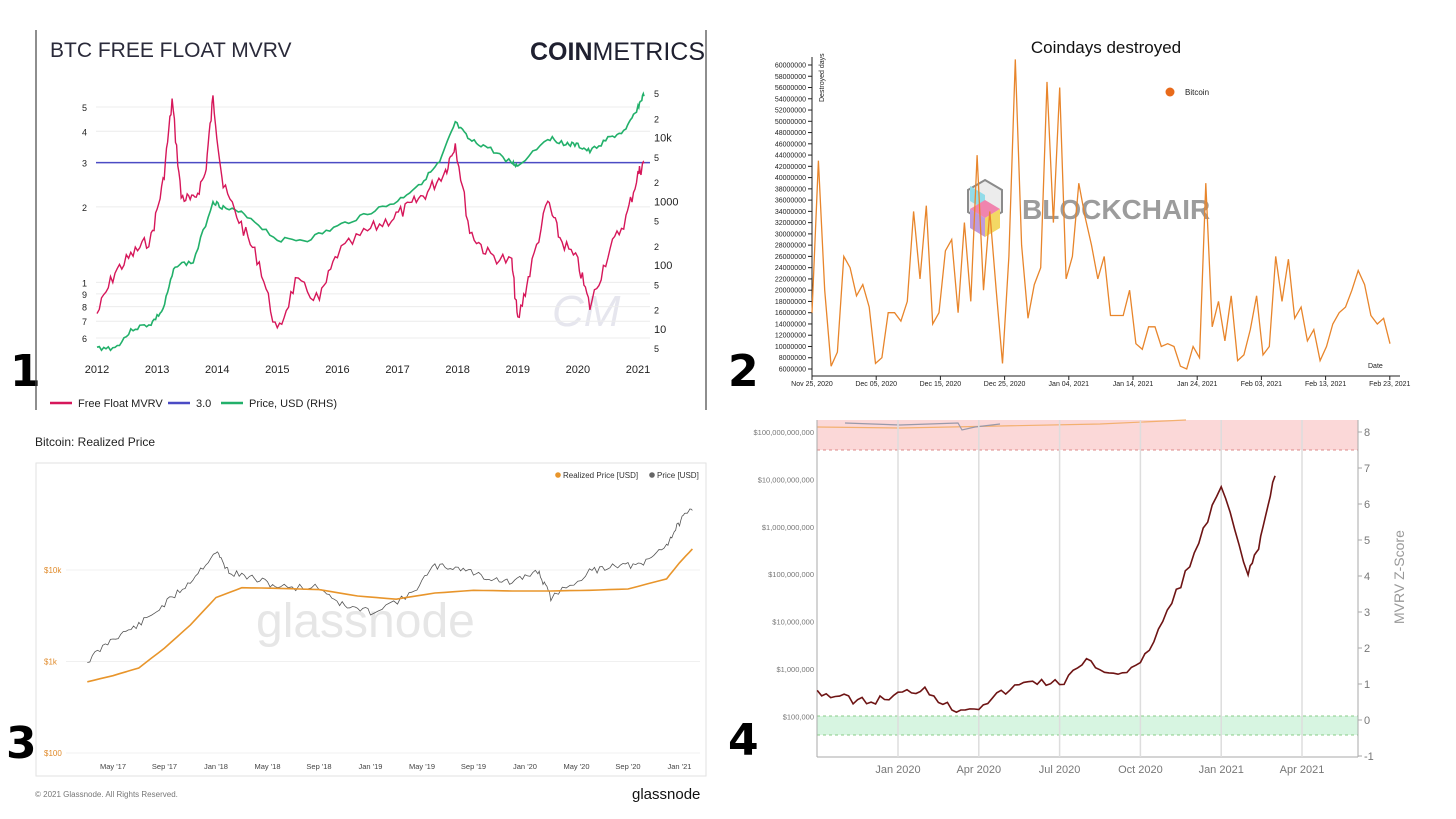 This screenshot has width=1456, height=819. What do you see at coordinates (790, 302) in the screenshot?
I see `chart-2-y-tick: 18000000` at bounding box center [790, 302].